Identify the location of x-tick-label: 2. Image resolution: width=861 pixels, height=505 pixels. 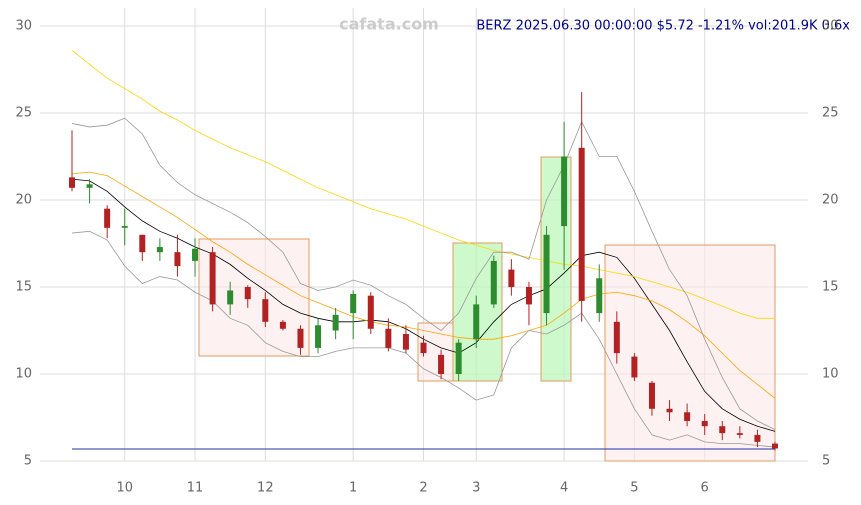
(423, 488).